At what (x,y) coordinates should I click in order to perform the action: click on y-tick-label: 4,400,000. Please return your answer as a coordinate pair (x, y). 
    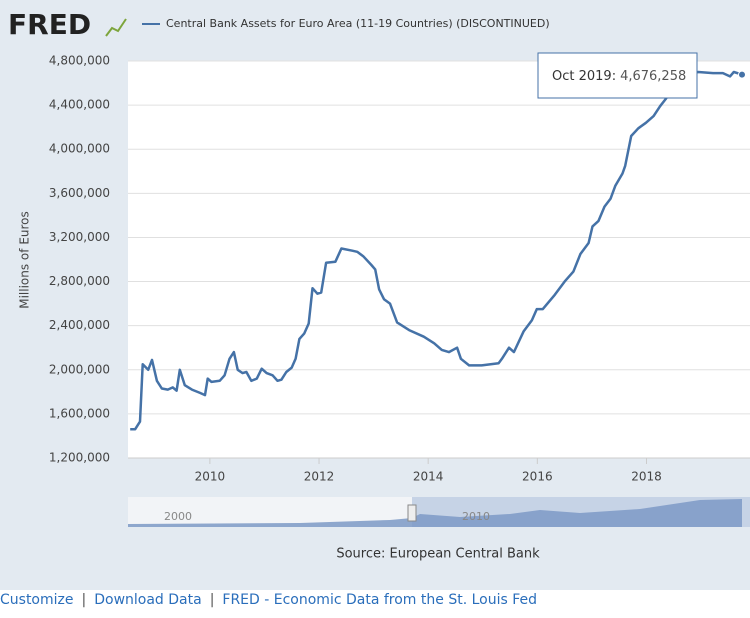
    Looking at the image, I should click on (79, 105).